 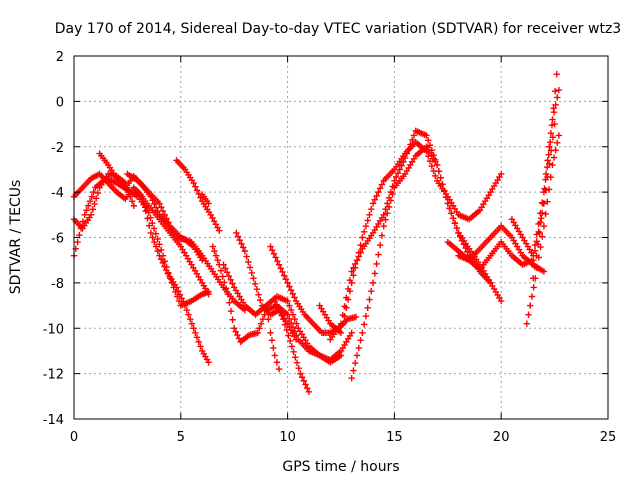 What do you see at coordinates (57, 193) in the screenshot?
I see `y-tick-label: -4` at bounding box center [57, 193].